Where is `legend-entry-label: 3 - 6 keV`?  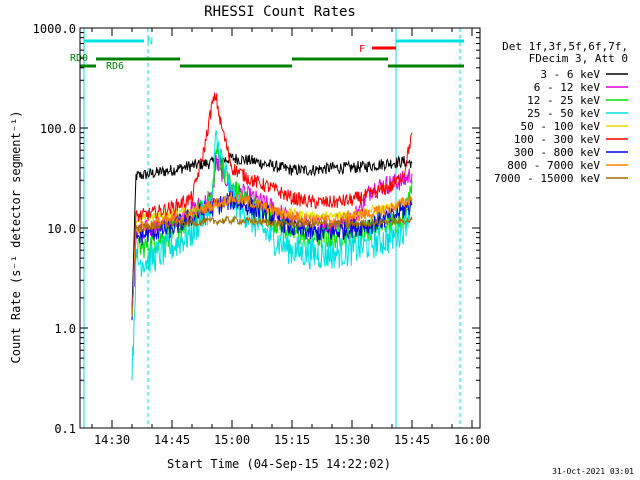
legend-entry-label: 3 - 6 keV is located at coordinates (570, 74).